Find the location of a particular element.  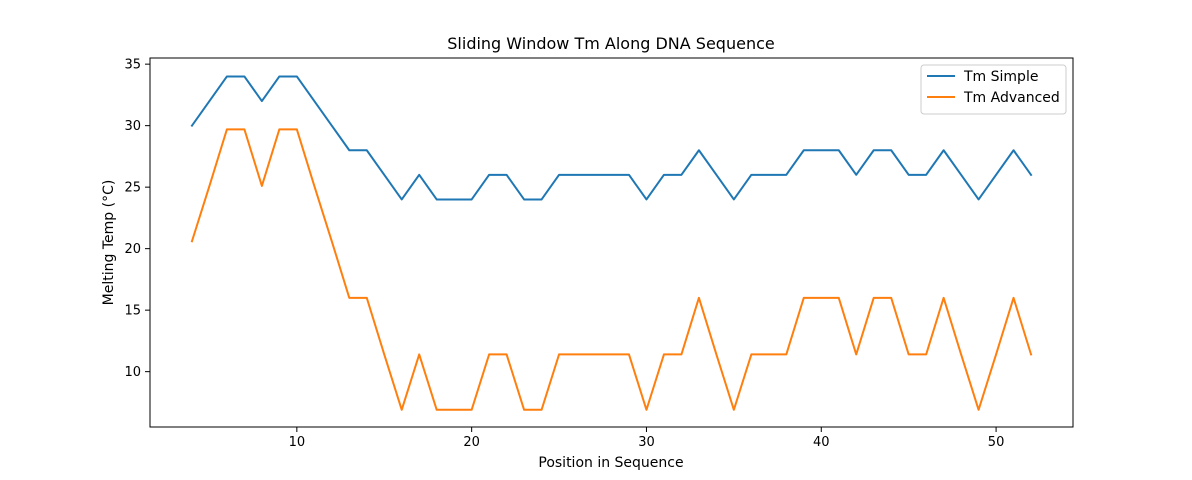

legend-box is located at coordinates (993, 89).